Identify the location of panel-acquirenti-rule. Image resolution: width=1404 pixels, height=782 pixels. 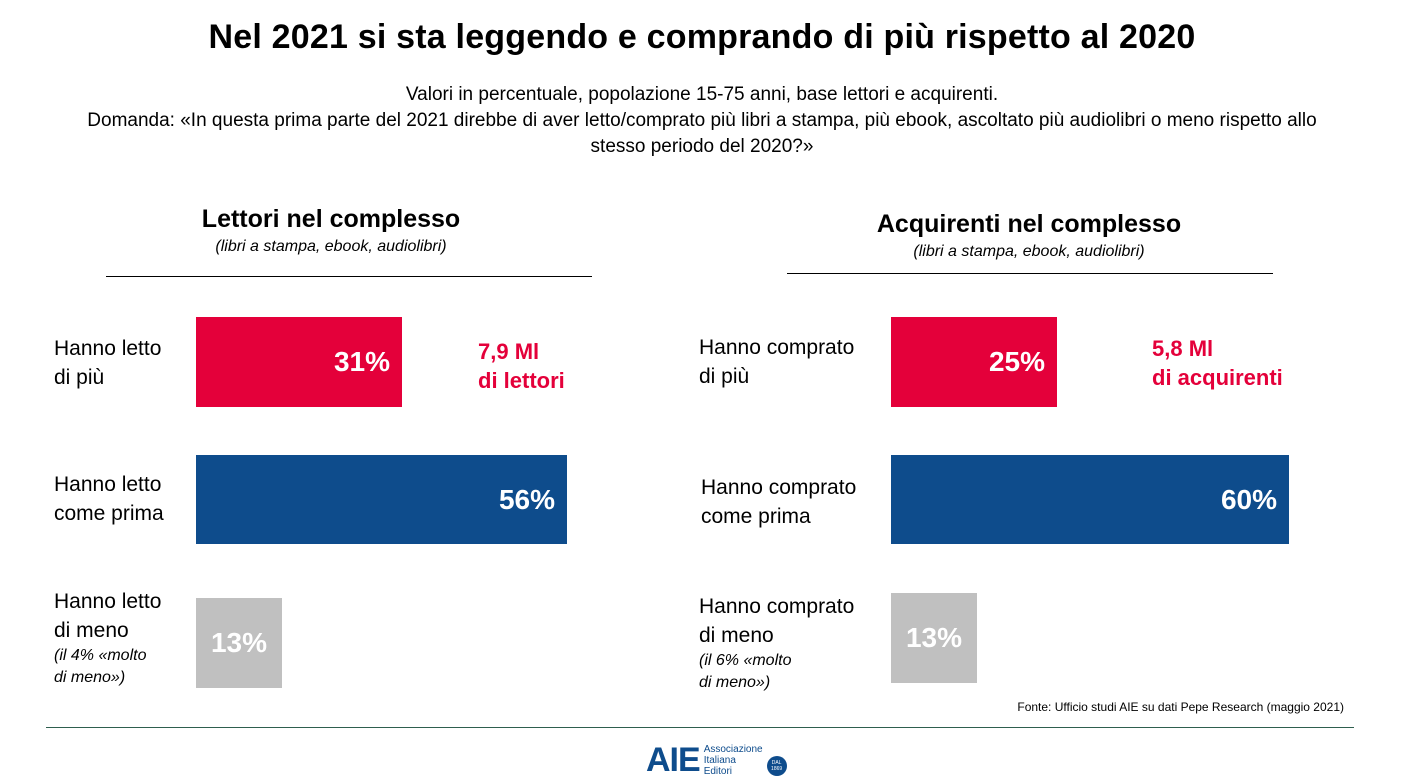
(1030, 273).